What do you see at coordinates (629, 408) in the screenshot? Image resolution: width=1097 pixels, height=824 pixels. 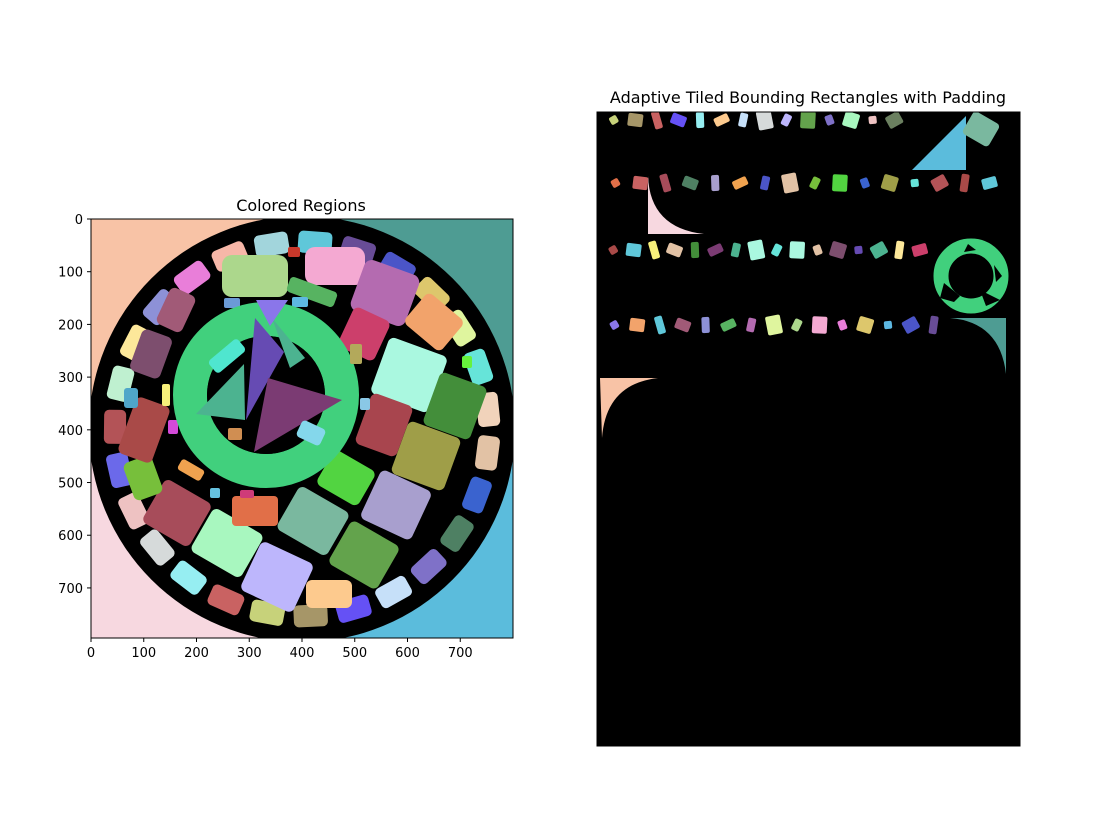 I see `quarter-piece-peach` at bounding box center [629, 408].